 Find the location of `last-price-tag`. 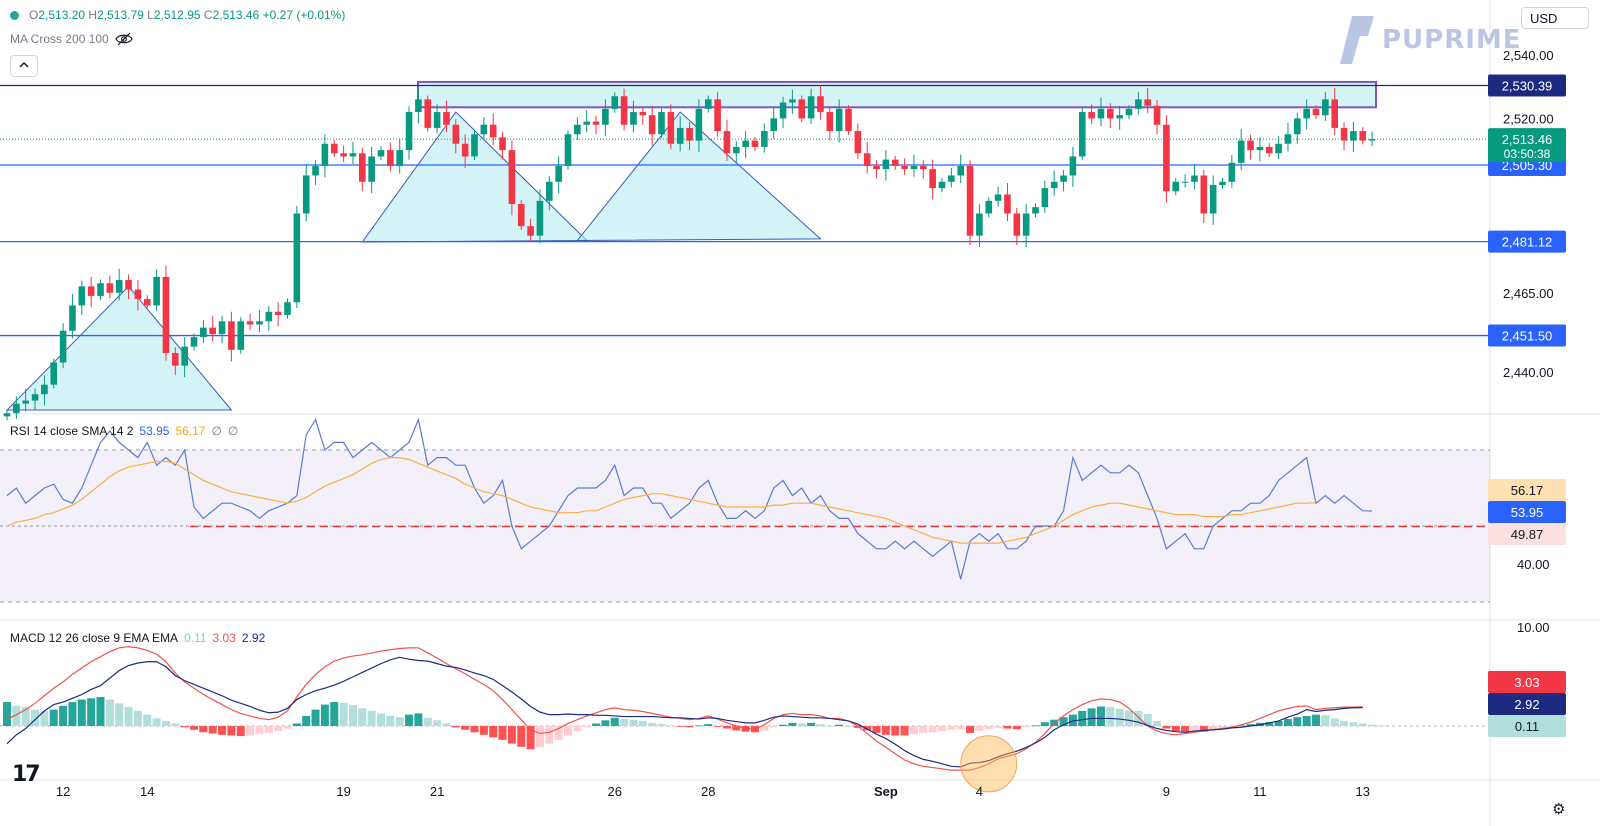

last-price-tag is located at coordinates (1527, 145).